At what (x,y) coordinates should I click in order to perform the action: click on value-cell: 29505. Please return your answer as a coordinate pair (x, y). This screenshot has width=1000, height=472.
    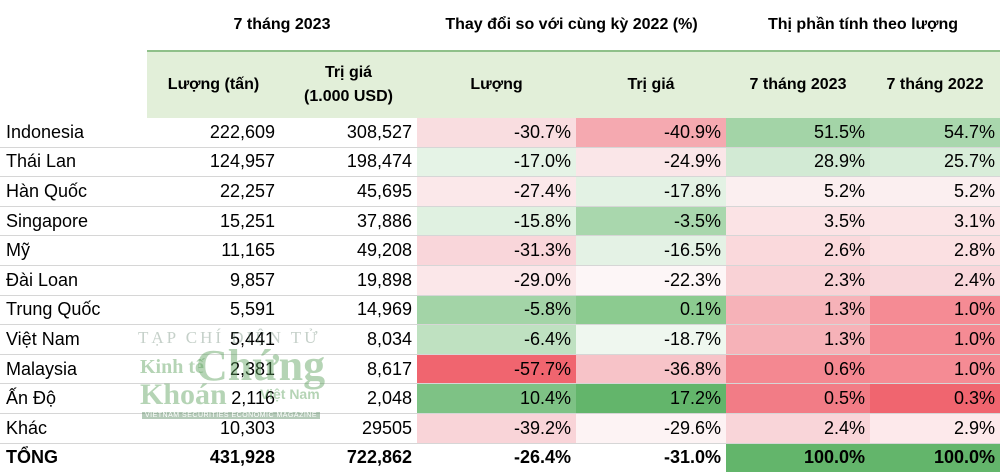
    Looking at the image, I should click on (348, 428).